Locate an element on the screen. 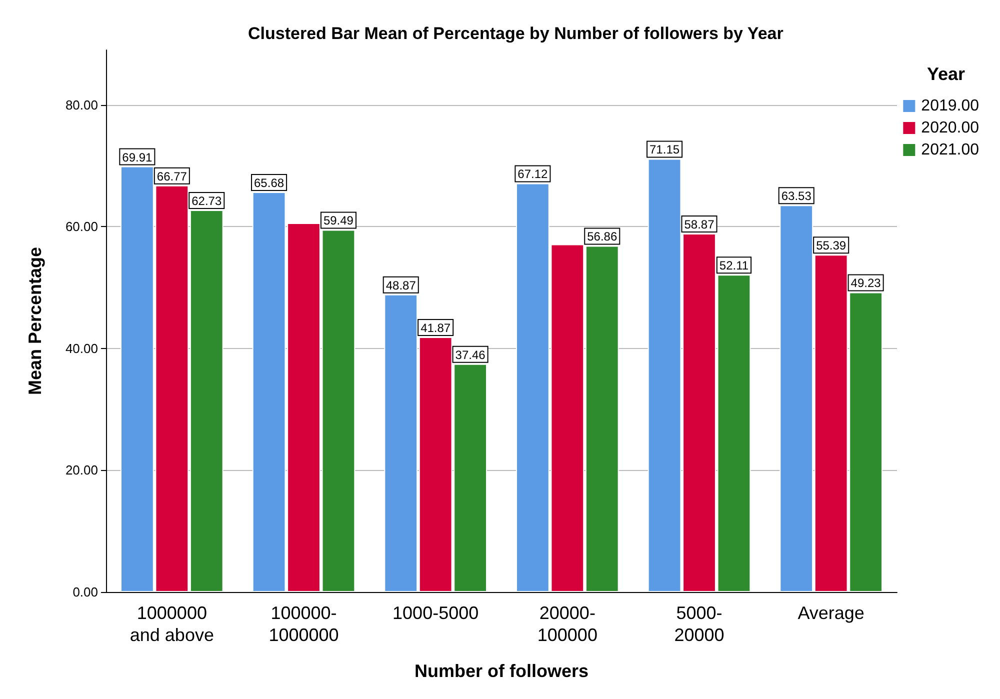 The width and height of the screenshot is (1000, 699). data-label: 59.49 is located at coordinates (338, 221).